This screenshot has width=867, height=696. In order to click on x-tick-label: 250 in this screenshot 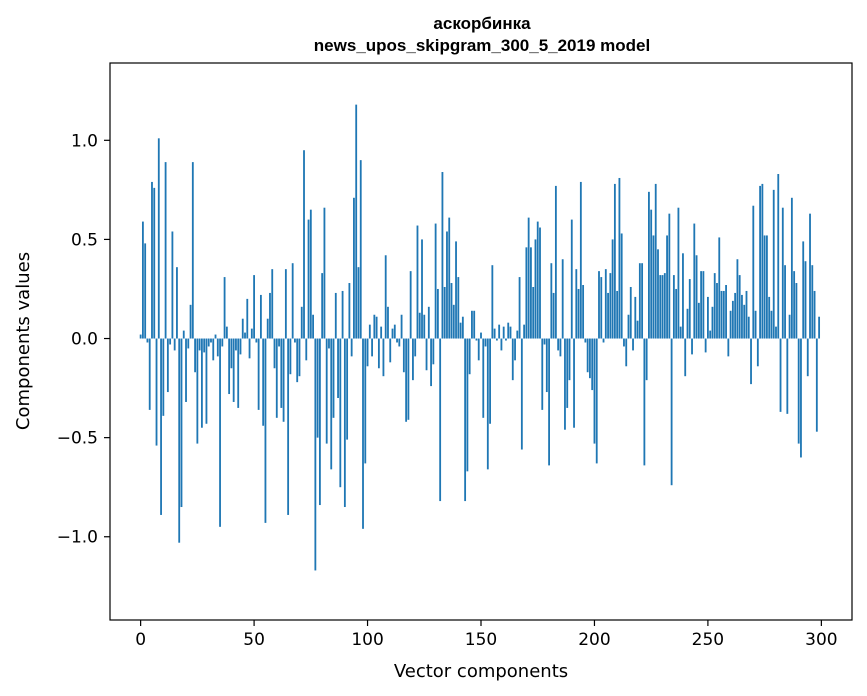, I will do `click(708, 640)`.